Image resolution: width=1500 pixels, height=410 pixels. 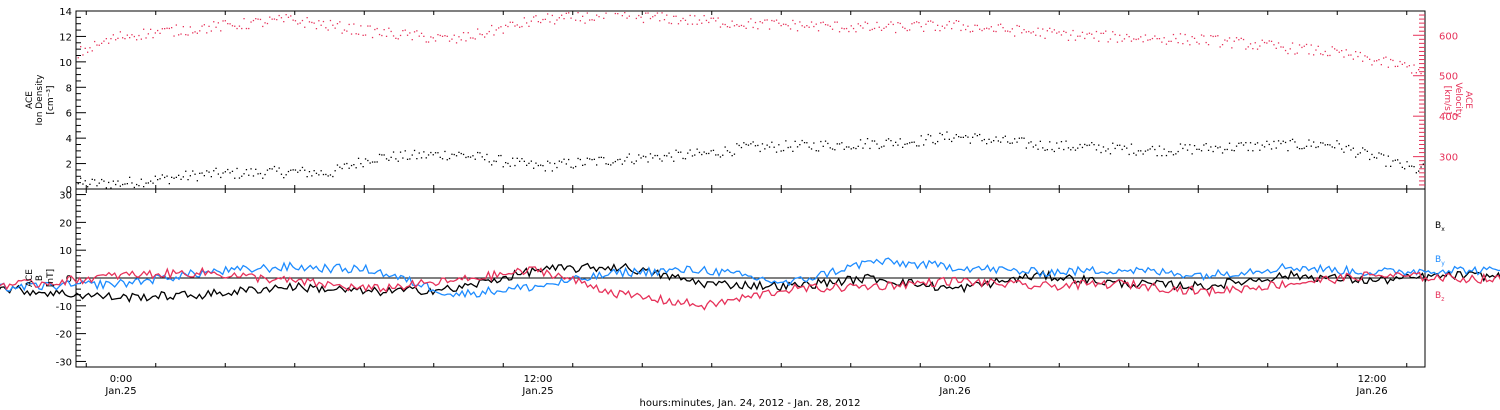 What do you see at coordinates (65, 12) in the screenshot?
I see `density-tick-label: 14` at bounding box center [65, 12].